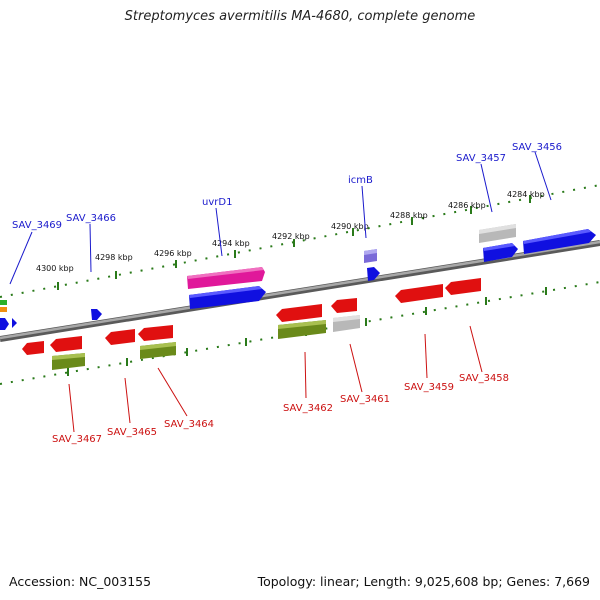  I want to click on upper-major-ticks, so click(294, 242).